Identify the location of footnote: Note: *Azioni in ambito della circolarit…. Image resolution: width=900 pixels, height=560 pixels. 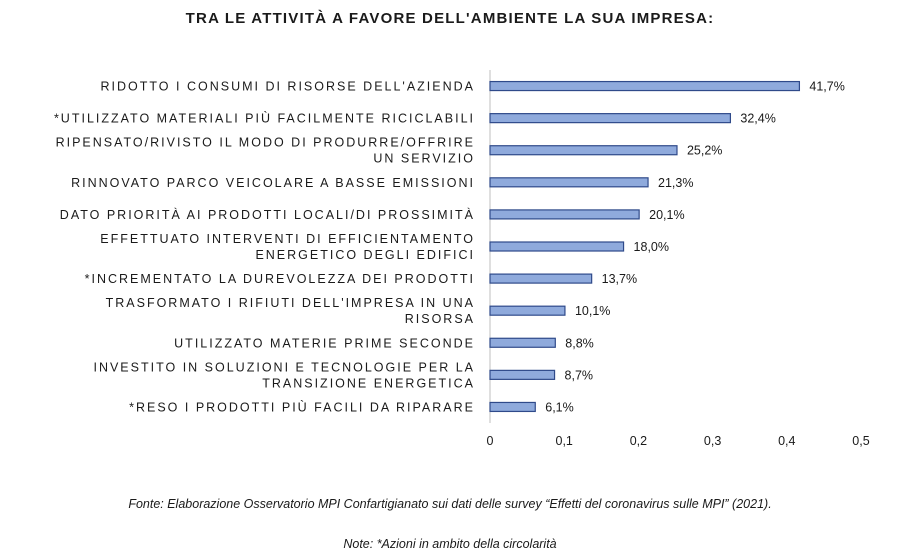
(450, 544).